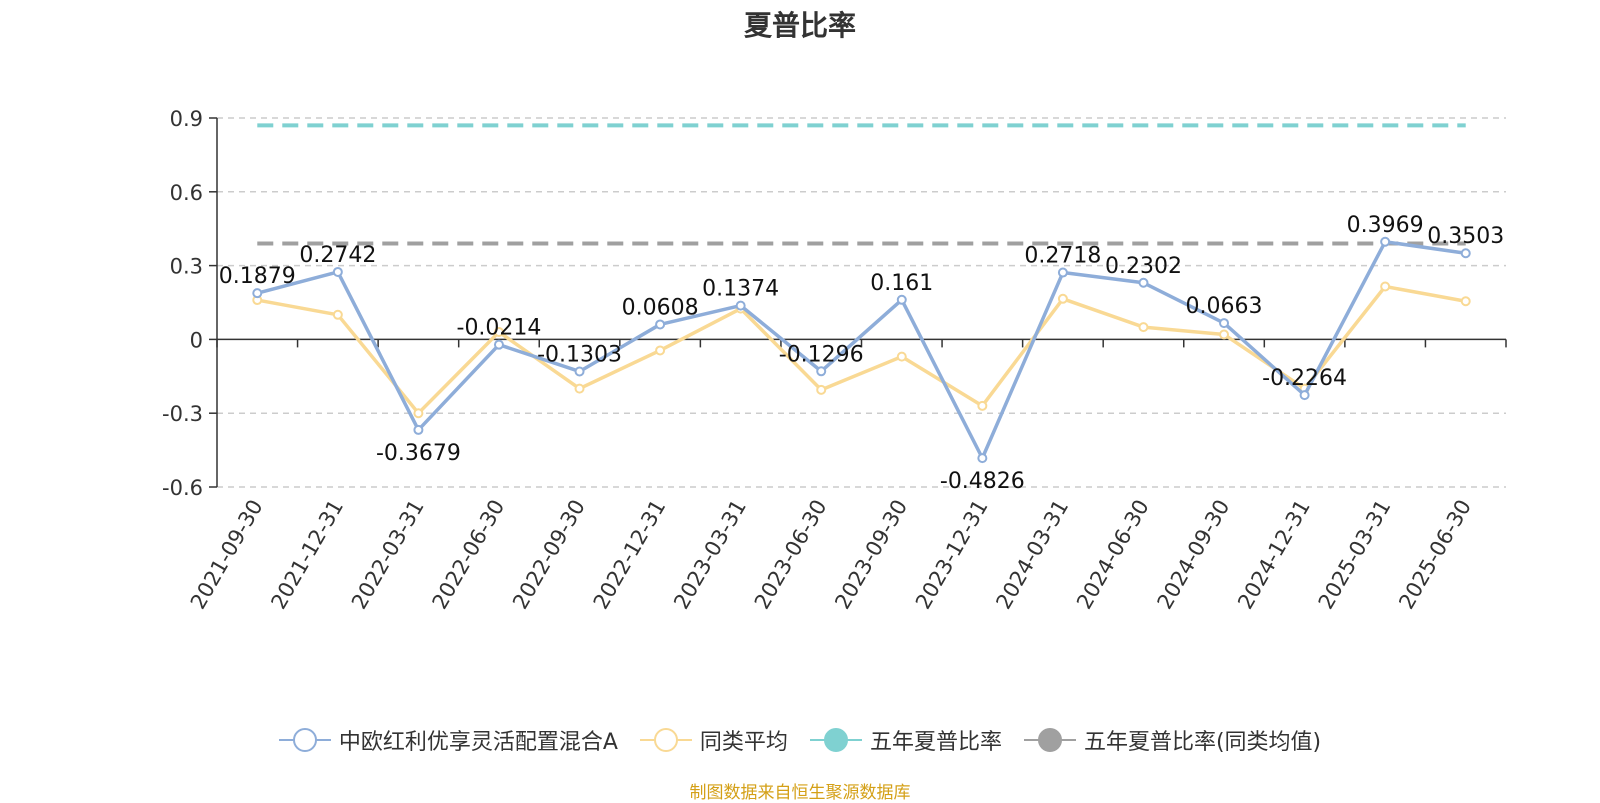  I want to click on x-tick-label: 2022-06-30, so click(468, 555).